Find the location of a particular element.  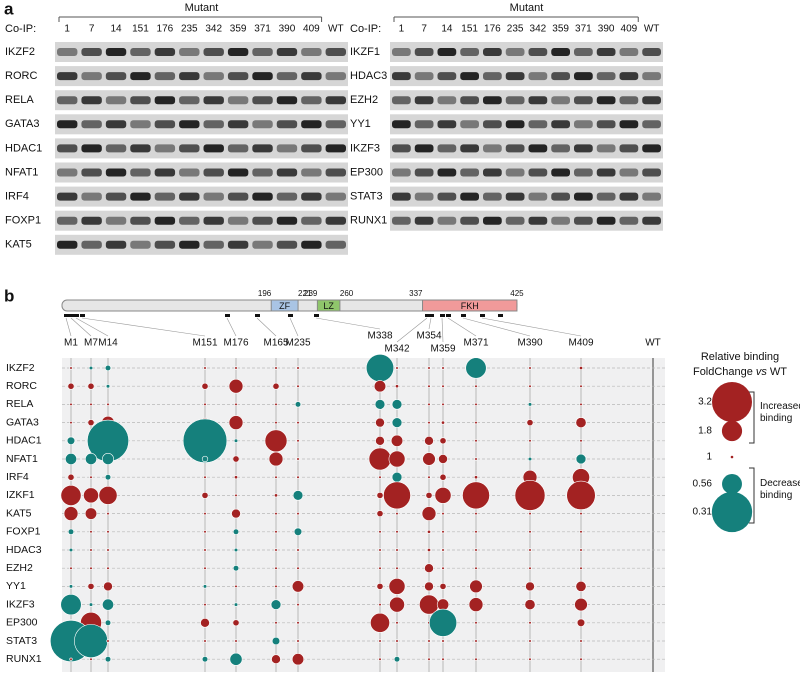

row-label: KAT5 is located at coordinates (19, 513).